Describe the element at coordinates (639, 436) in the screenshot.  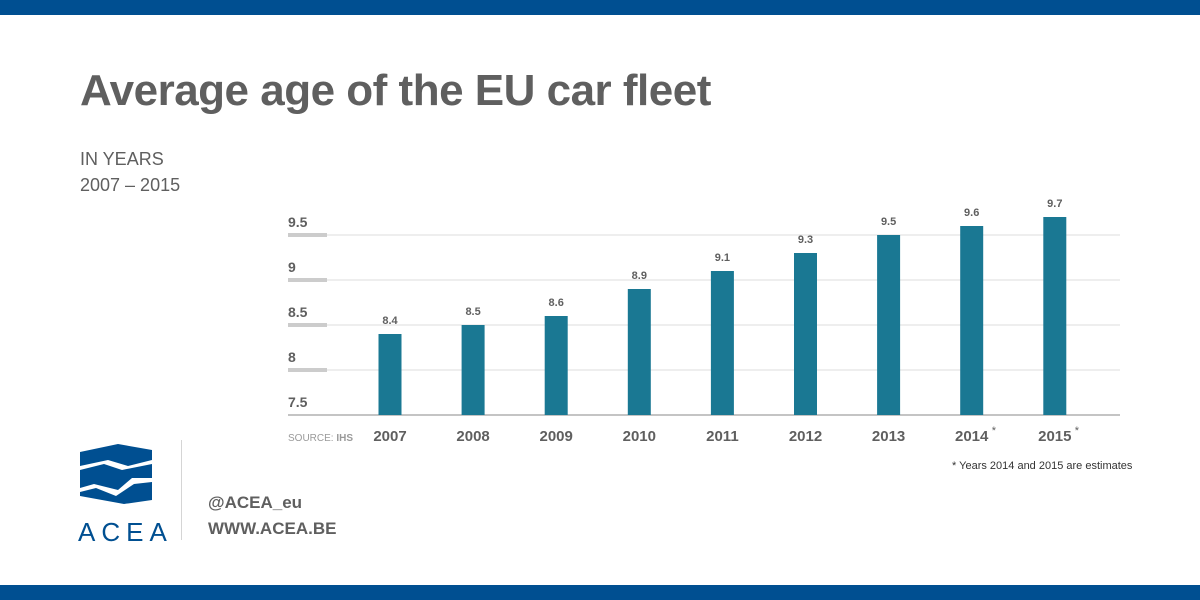
I see `x-tick-label: 2010` at that location.